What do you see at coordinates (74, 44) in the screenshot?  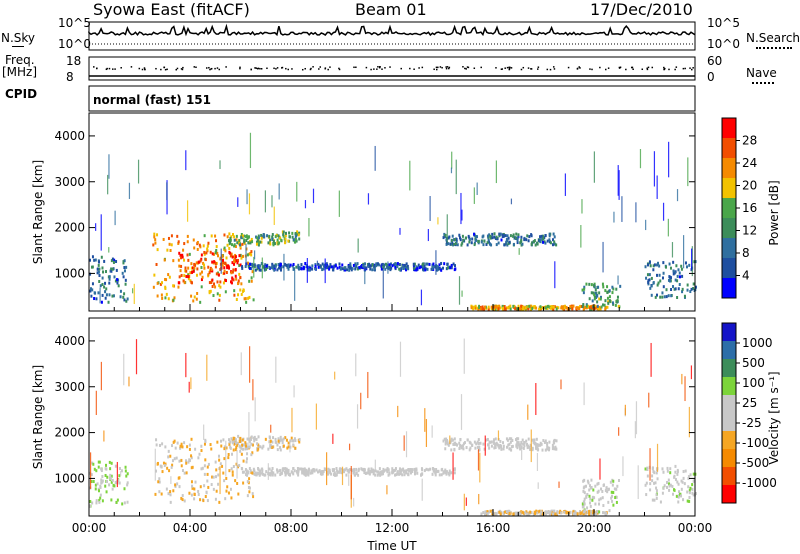 I see `noise-tick-bottom: 10^0` at bounding box center [74, 44].